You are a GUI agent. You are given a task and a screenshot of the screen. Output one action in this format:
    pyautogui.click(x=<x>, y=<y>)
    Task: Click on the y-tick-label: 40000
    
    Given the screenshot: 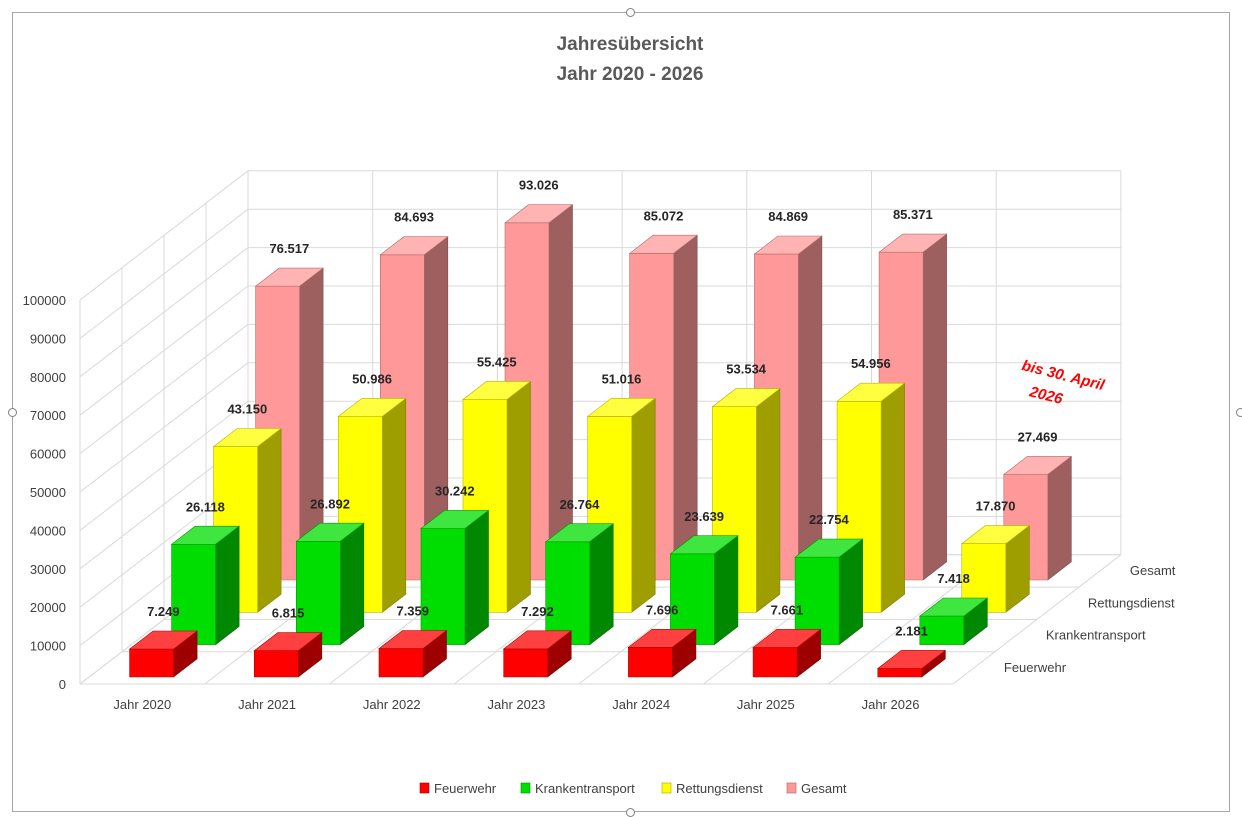 What is the action you would take?
    pyautogui.click(x=48, y=530)
    